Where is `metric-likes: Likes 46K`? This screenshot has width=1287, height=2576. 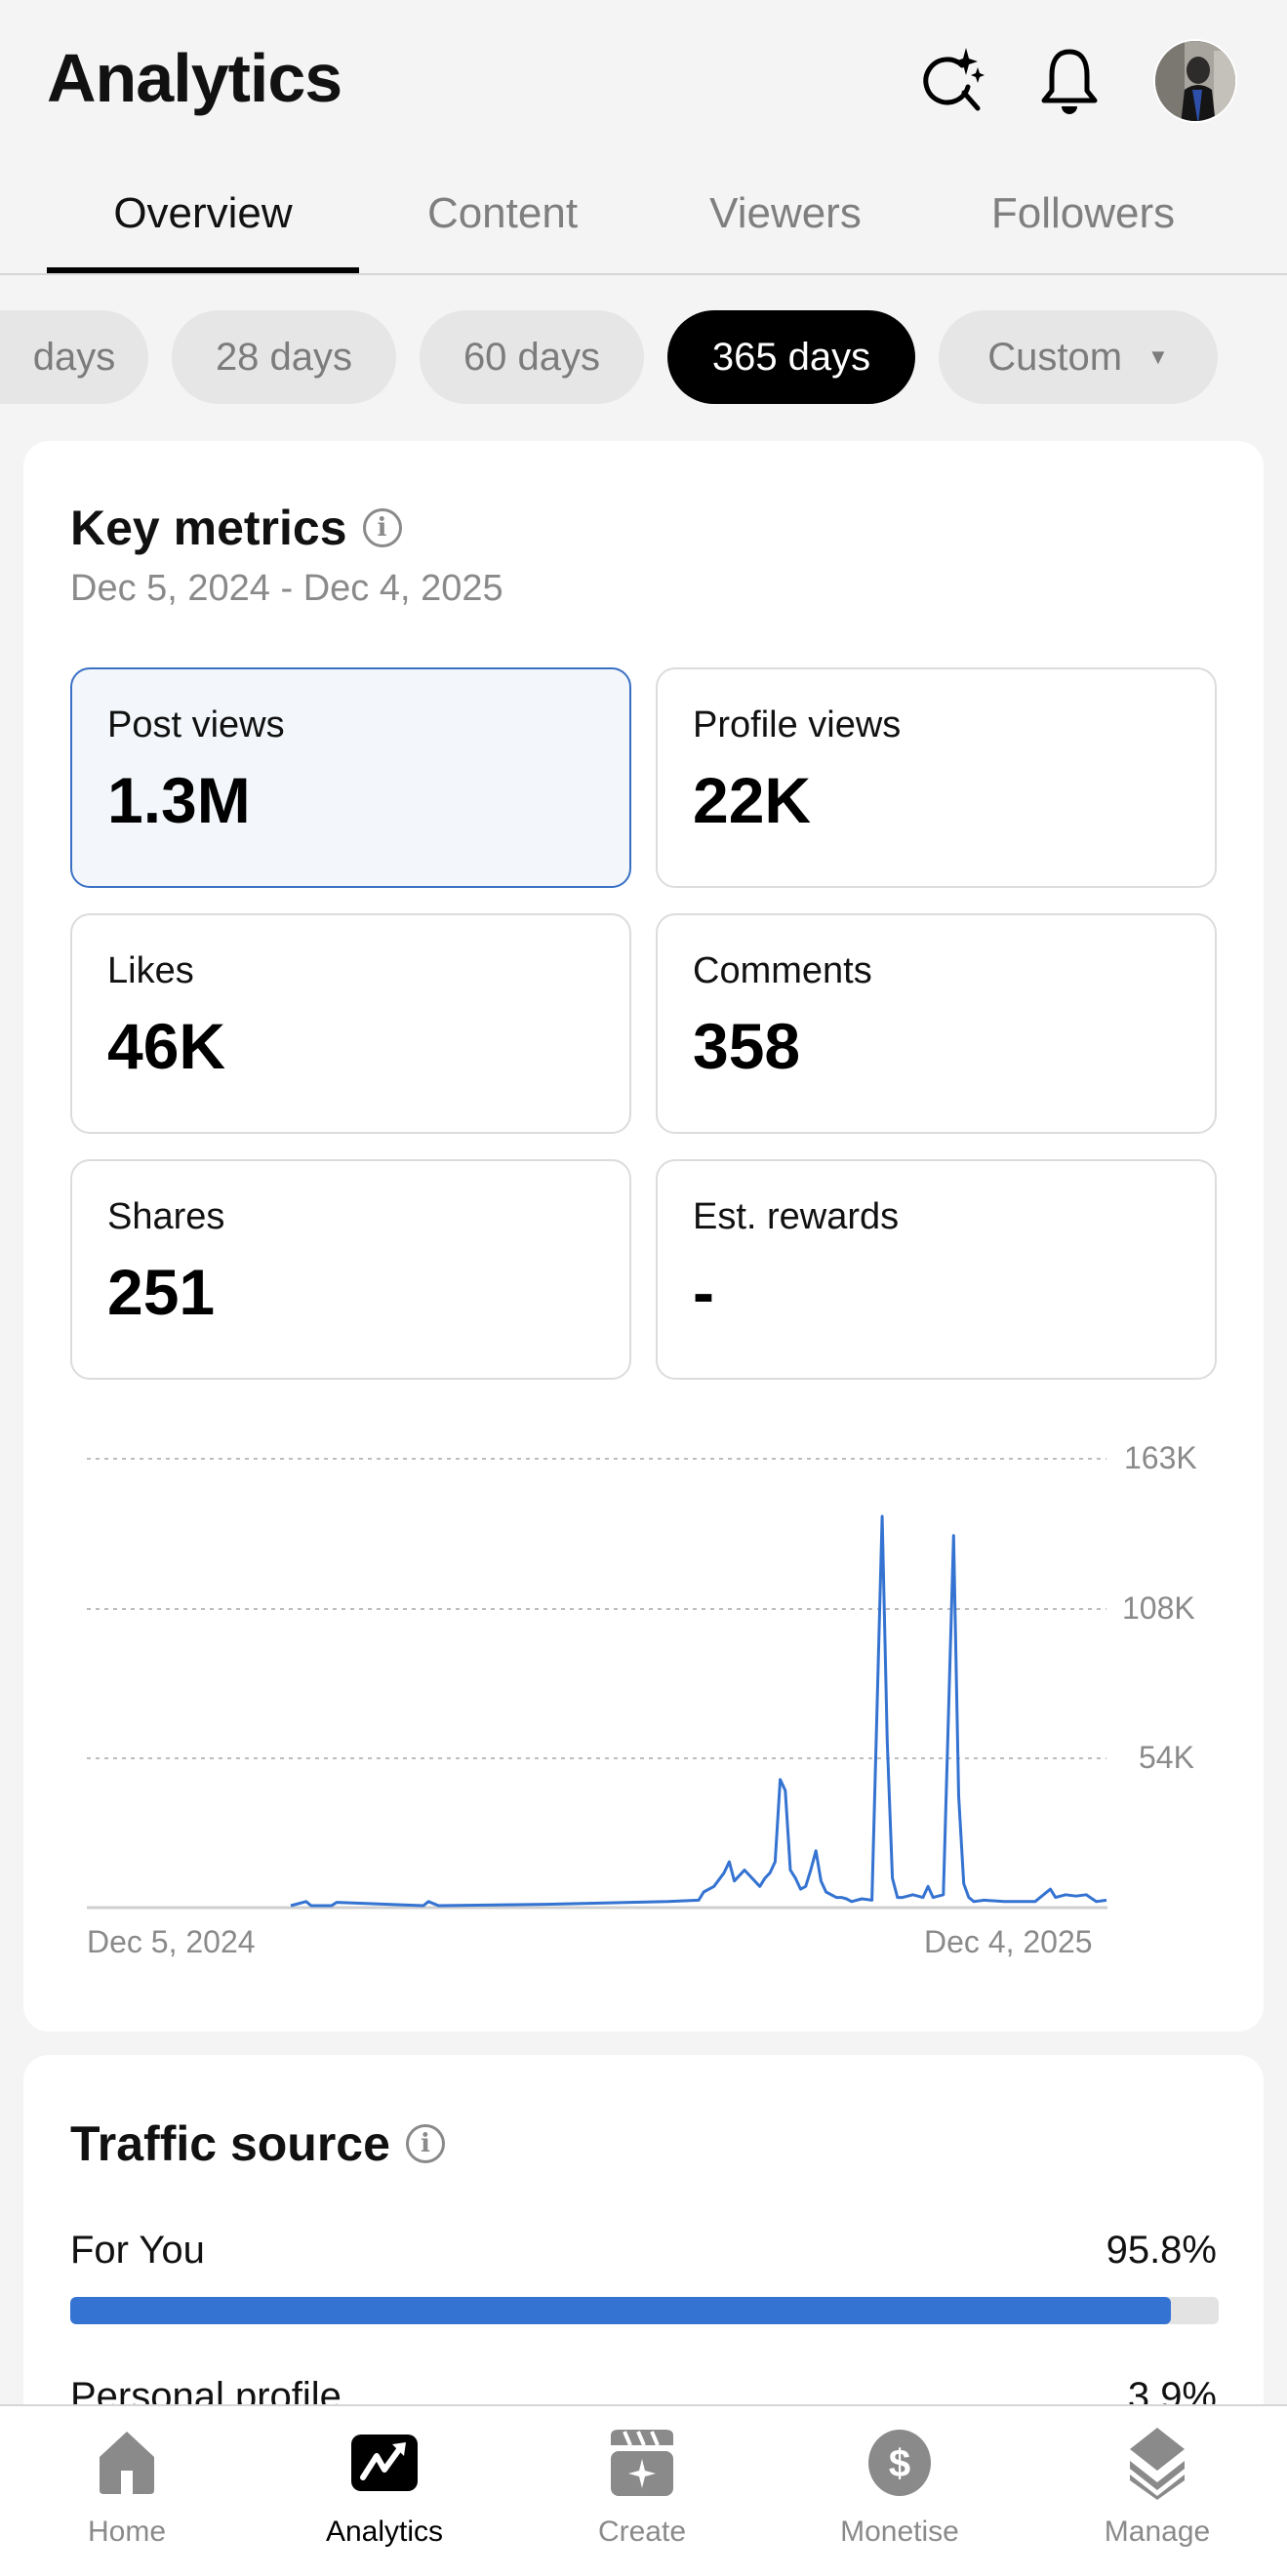
metric-likes: Likes 46K is located at coordinates (350, 1024).